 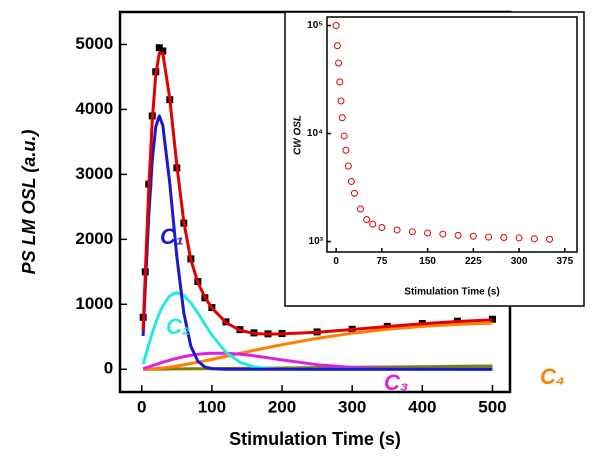 What do you see at coordinates (382, 261) in the screenshot?
I see `x-tick-label: 75` at bounding box center [382, 261].